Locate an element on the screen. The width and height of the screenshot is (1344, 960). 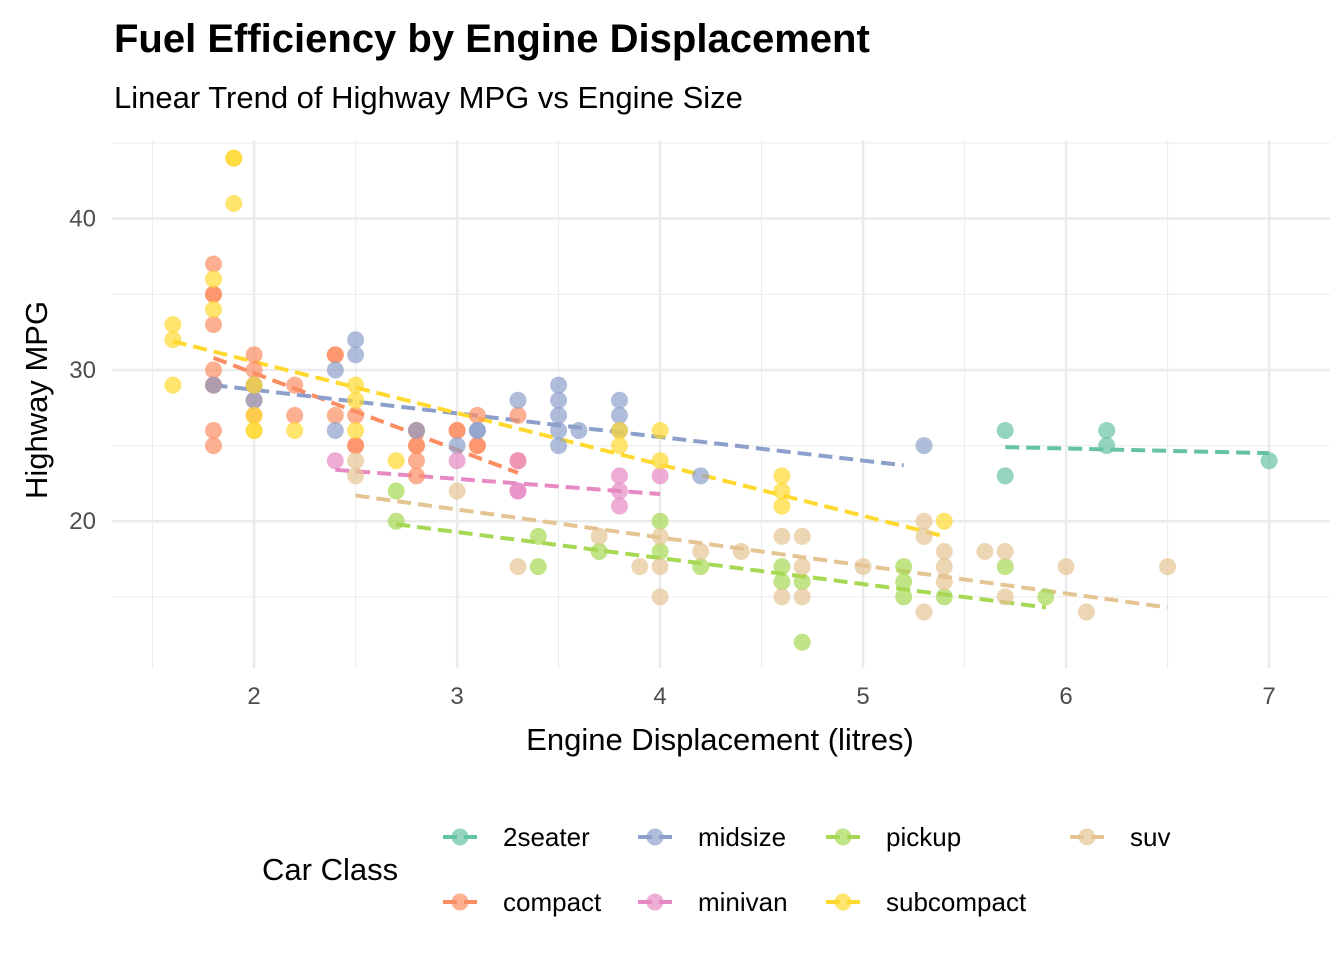
legend-label: 2seater is located at coordinates (546, 837).